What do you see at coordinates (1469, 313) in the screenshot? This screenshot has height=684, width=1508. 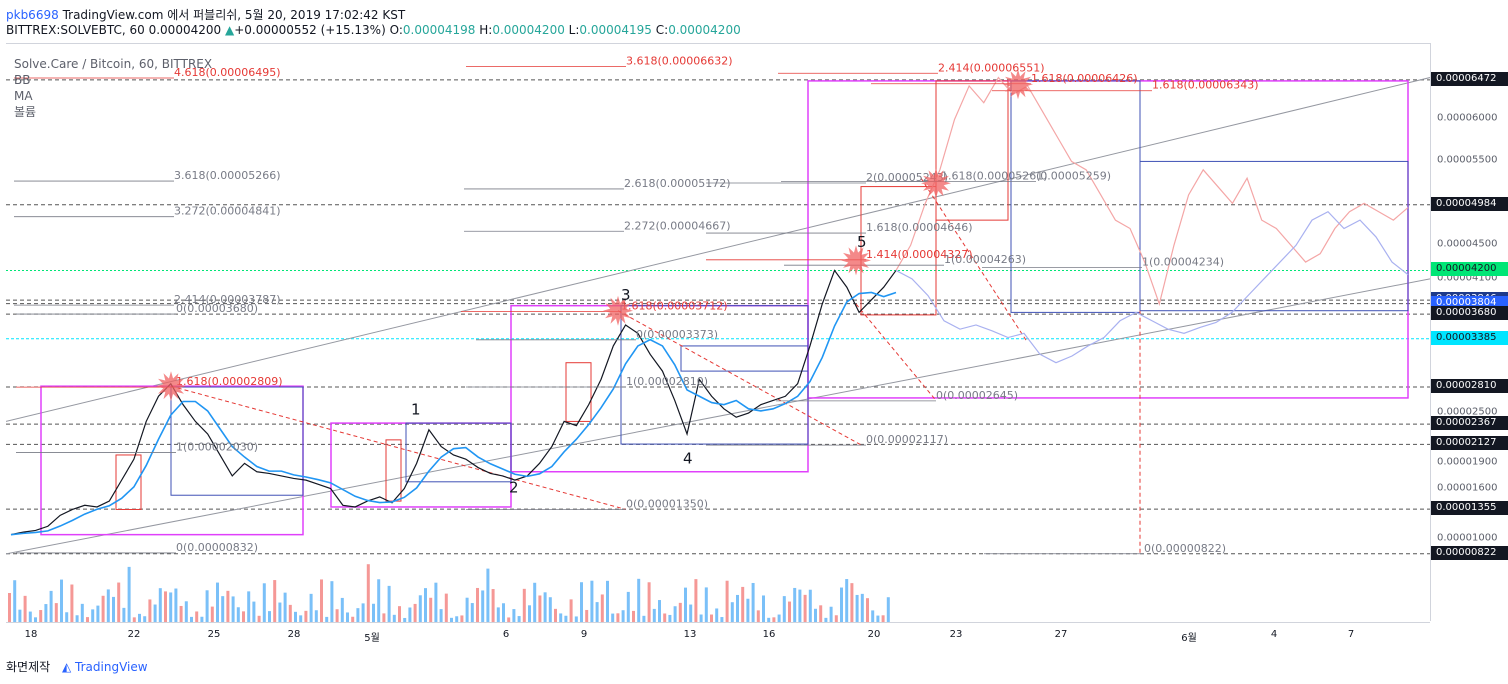 I see `price-level-badge: 0.00003680` at bounding box center [1469, 313].